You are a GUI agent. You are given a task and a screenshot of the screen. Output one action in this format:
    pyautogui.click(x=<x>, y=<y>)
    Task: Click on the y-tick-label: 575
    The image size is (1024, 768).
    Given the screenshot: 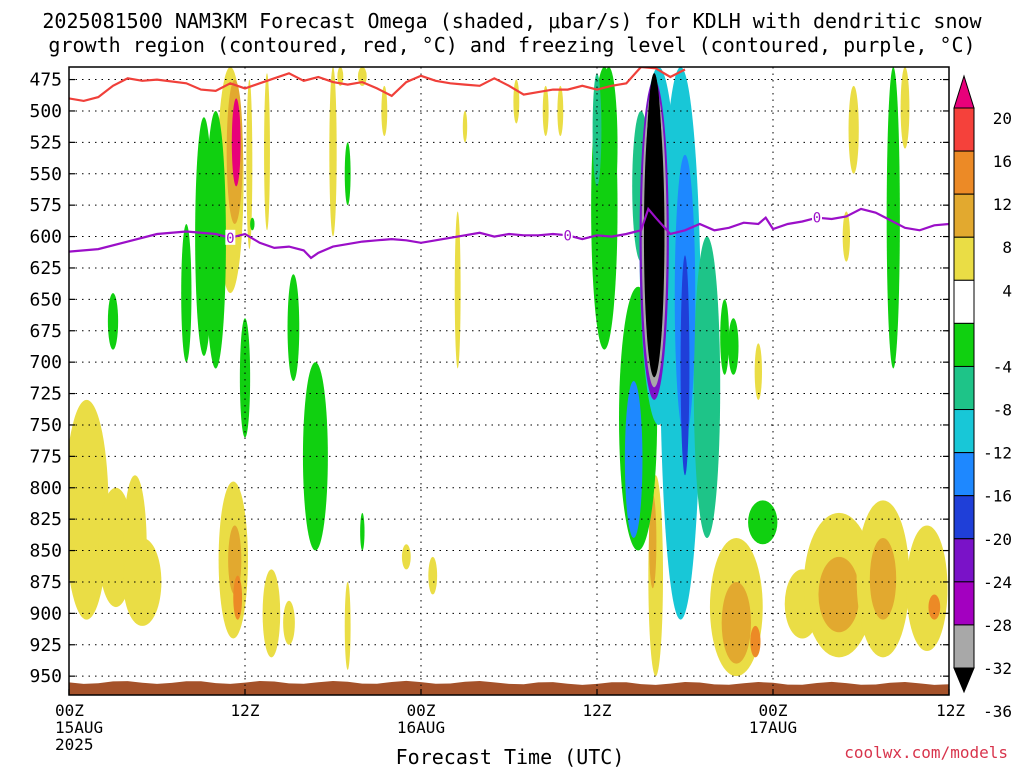 What is the action you would take?
    pyautogui.click(x=45, y=205)
    